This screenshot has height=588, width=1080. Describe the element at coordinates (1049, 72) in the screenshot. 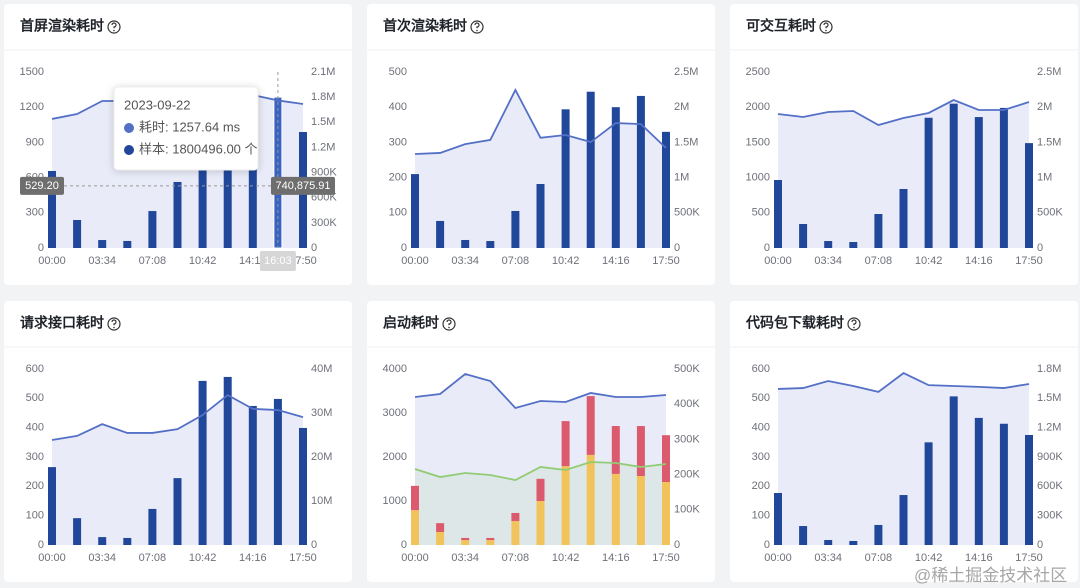

I see `y2-tick-label: 2.5M` at that location.